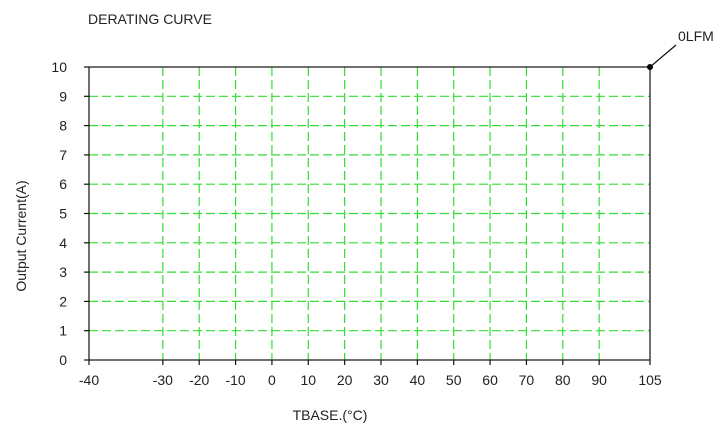 The image size is (728, 437). I want to click on annotation-leader-line, so click(663, 56).